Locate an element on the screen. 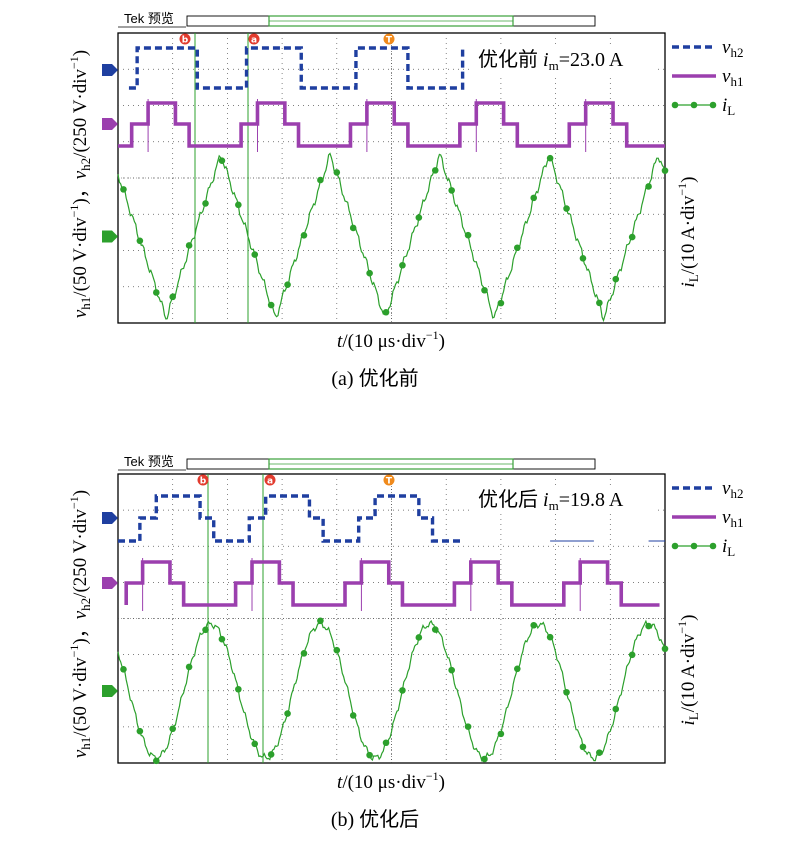 This screenshot has width=800, height=842. panel-caption: (b) 优化后 is located at coordinates (375, 819).